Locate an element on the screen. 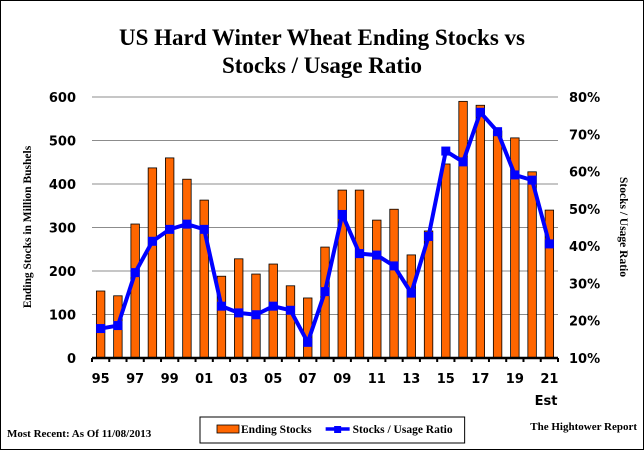  legend-swatch-ending-stocks is located at coordinates (228, 429).